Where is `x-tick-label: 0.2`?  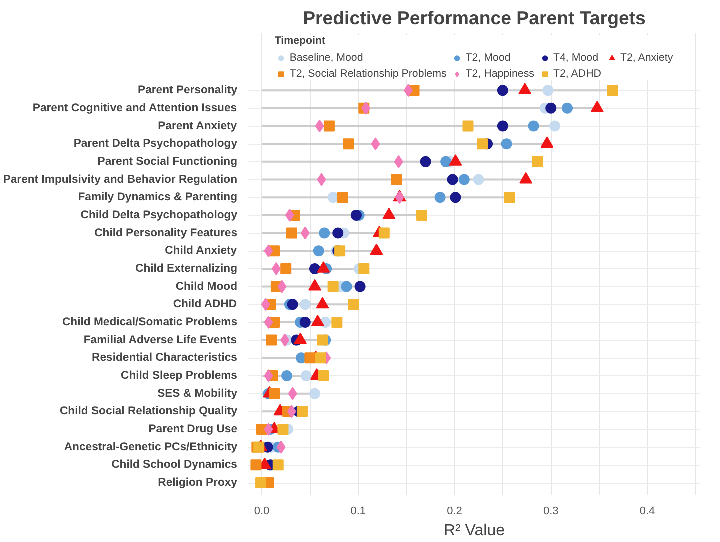
x-tick-label: 0.2 is located at coordinates (454, 512).